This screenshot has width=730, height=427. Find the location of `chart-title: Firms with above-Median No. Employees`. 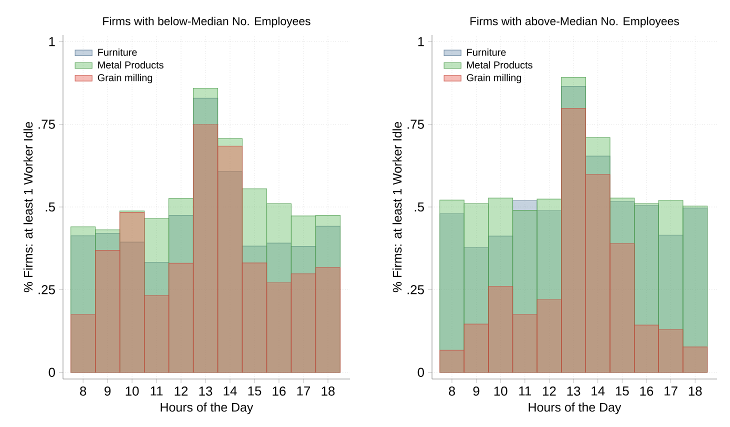

chart-title: Firms with above-Median No. Employees is located at coordinates (575, 22).